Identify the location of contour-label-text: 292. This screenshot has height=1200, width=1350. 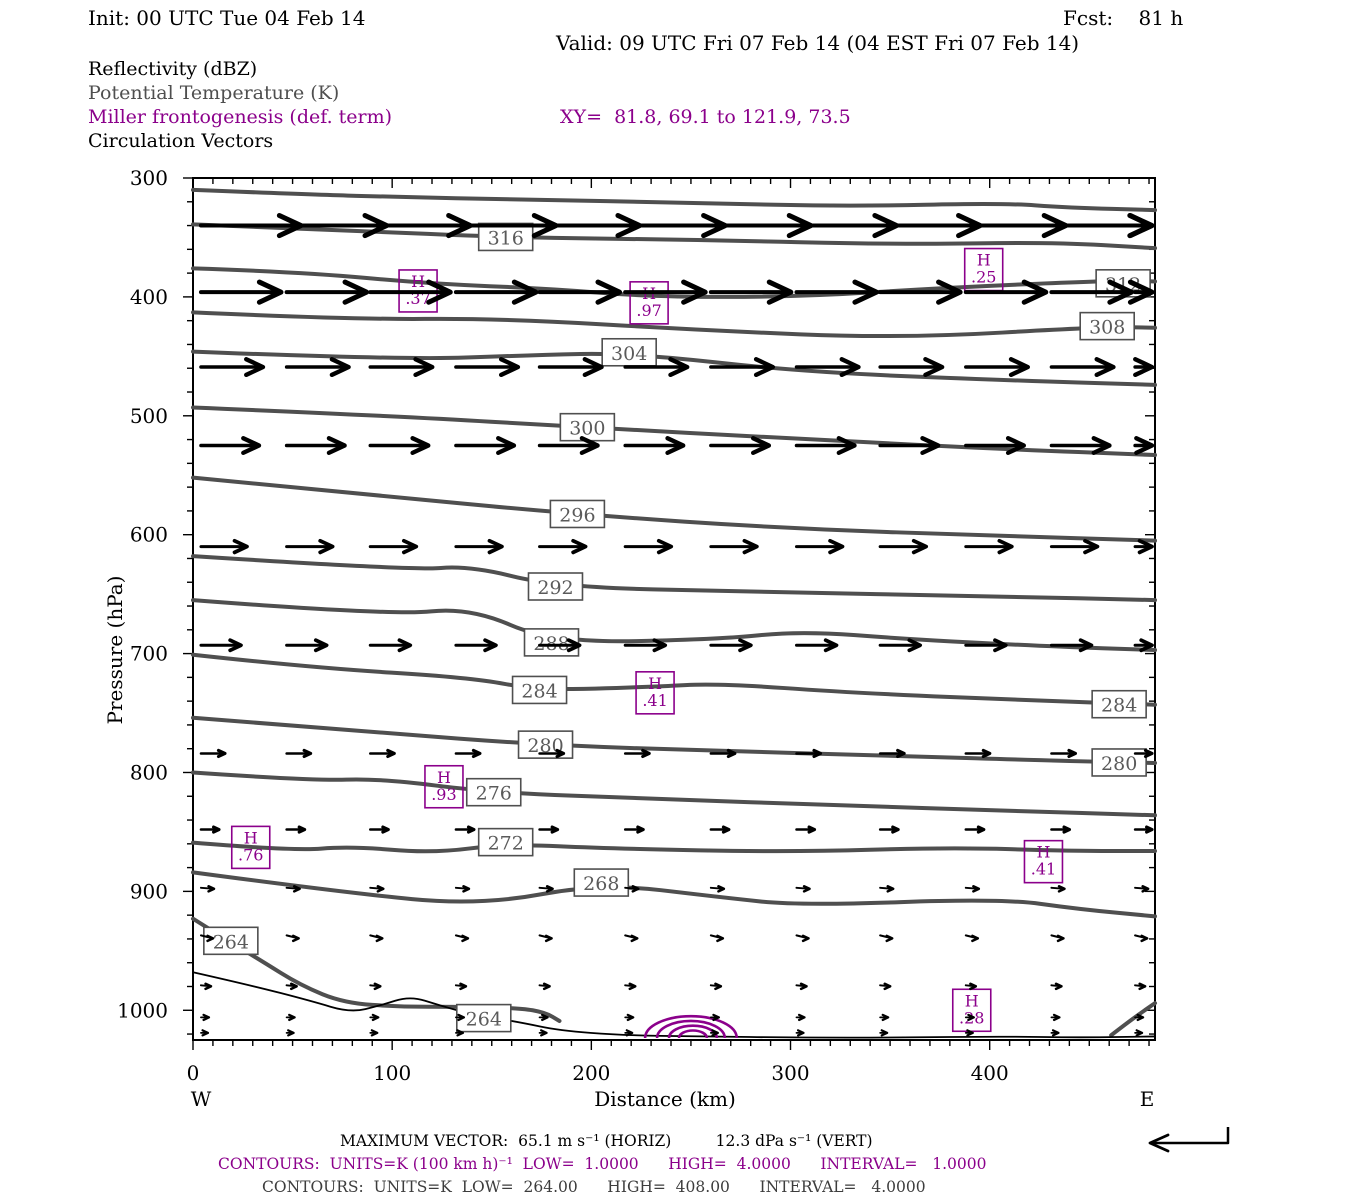
(555, 588).